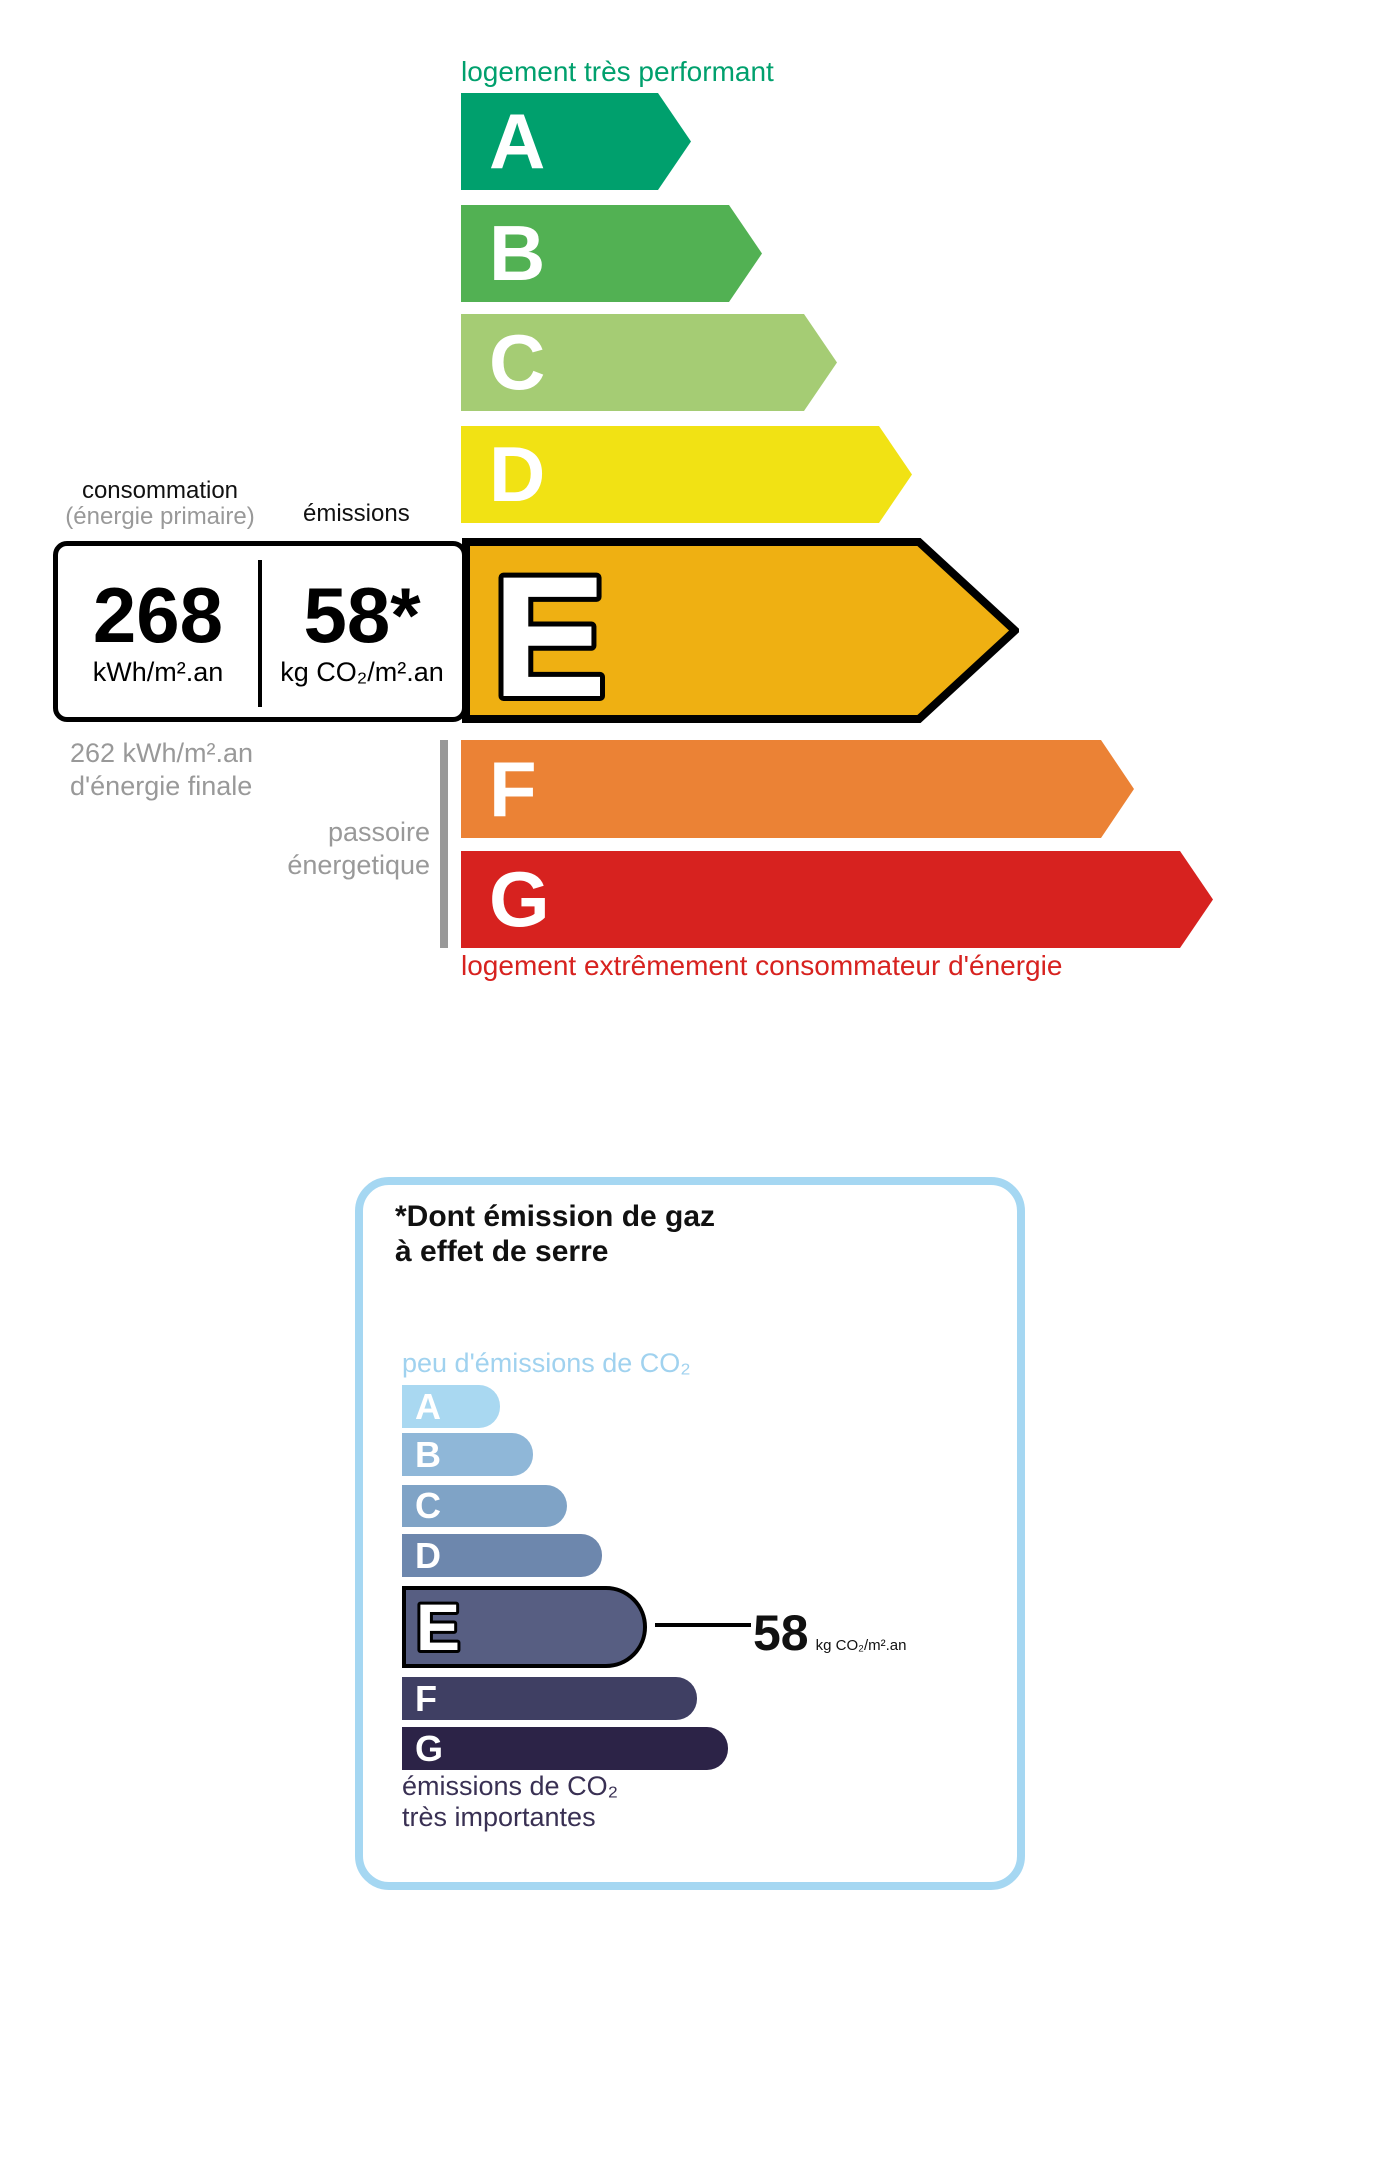 This screenshot has height=2158, width=1380. I want to click on passoire-note-line1: passoire, so click(378, 832).